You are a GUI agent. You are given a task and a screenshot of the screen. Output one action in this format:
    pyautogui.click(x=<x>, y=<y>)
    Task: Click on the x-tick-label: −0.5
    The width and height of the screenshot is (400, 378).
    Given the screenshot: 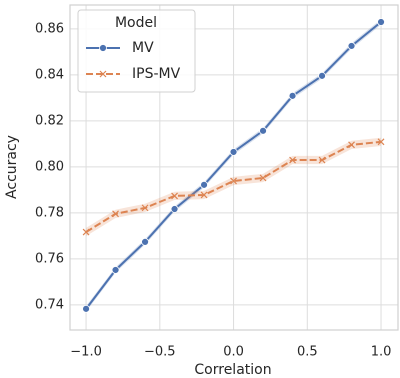 What is the action you would take?
    pyautogui.click(x=160, y=352)
    